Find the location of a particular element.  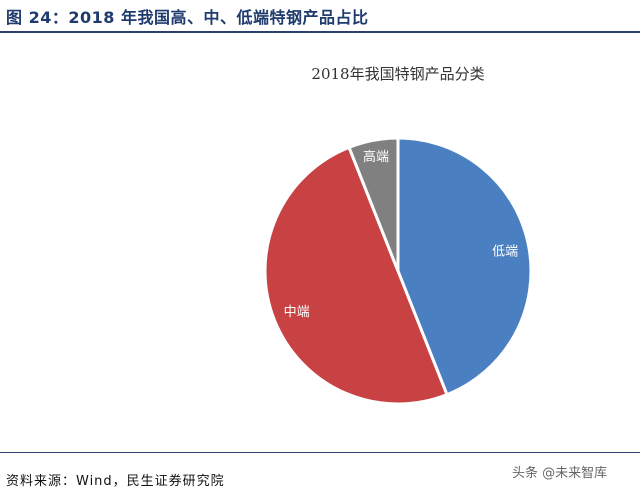

pie-label-1: 中端 is located at coordinates (297, 312).